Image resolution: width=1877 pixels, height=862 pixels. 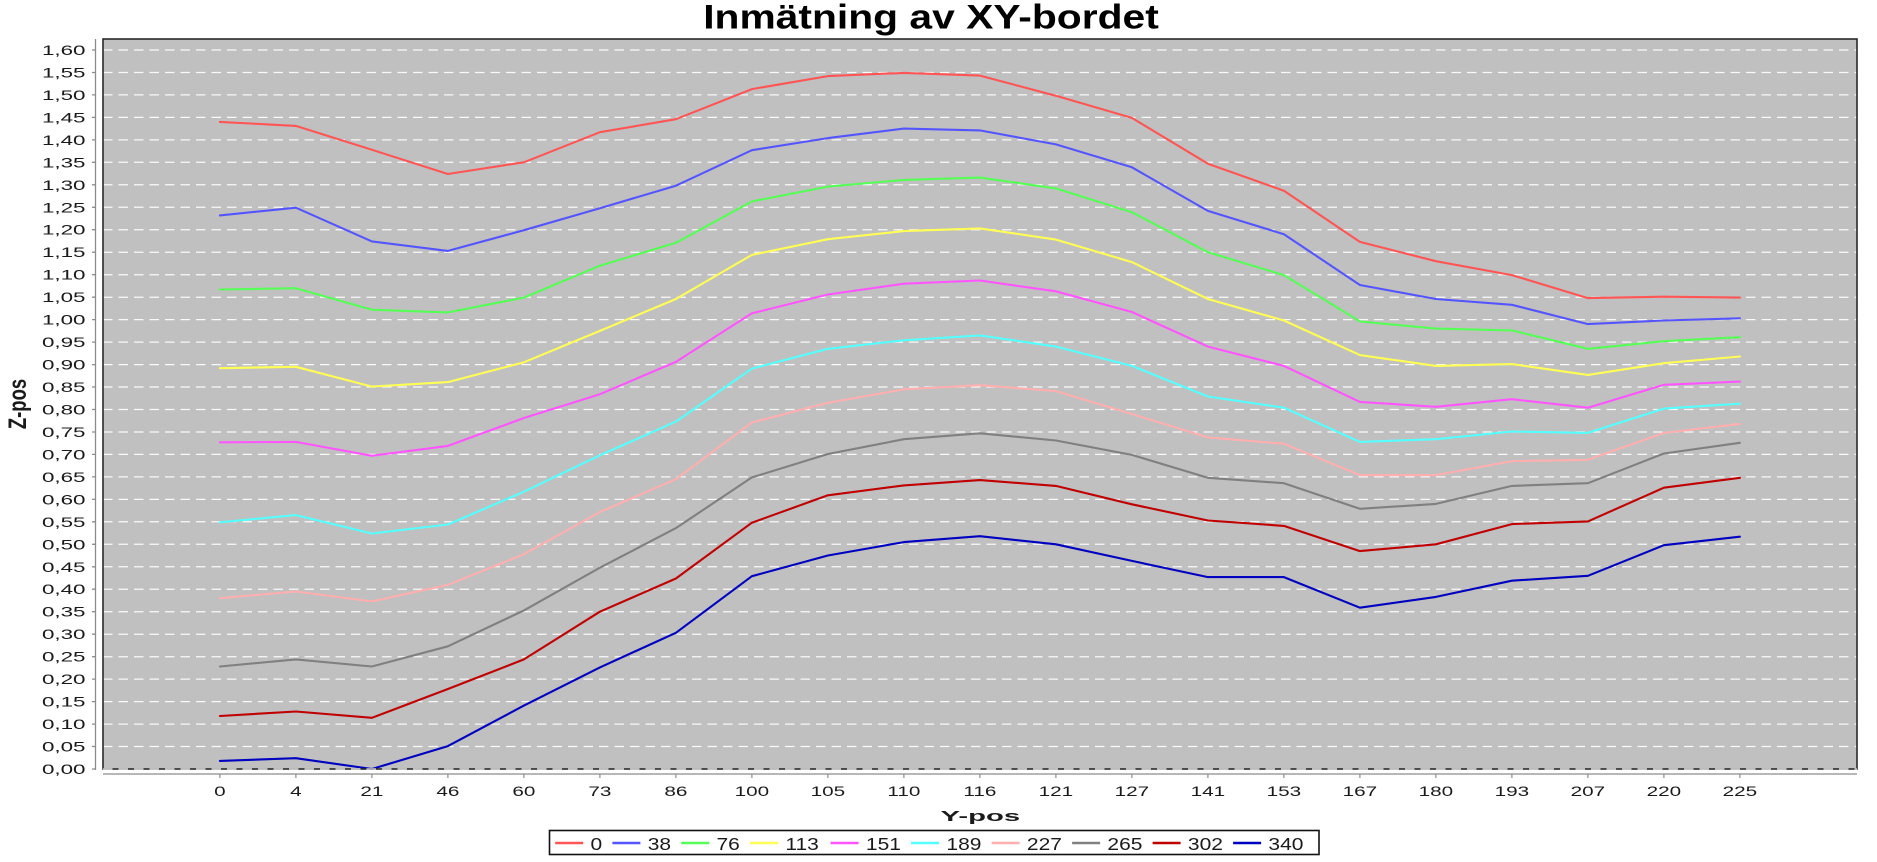 What do you see at coordinates (828, 791) in the screenshot?
I see `svg-text: 105` at bounding box center [828, 791].